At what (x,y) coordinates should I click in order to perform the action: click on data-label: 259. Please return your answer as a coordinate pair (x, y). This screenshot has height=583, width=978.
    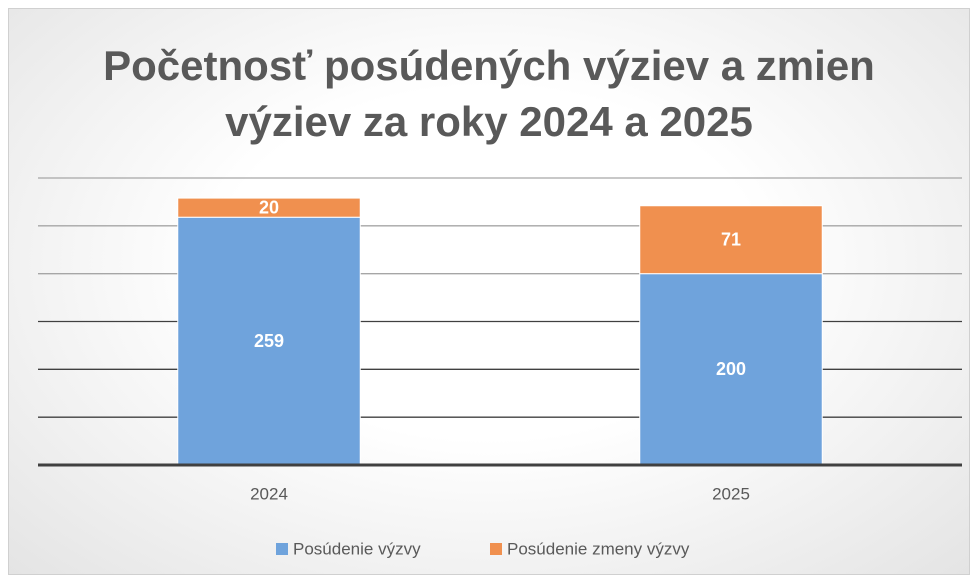
    Looking at the image, I should click on (269, 341).